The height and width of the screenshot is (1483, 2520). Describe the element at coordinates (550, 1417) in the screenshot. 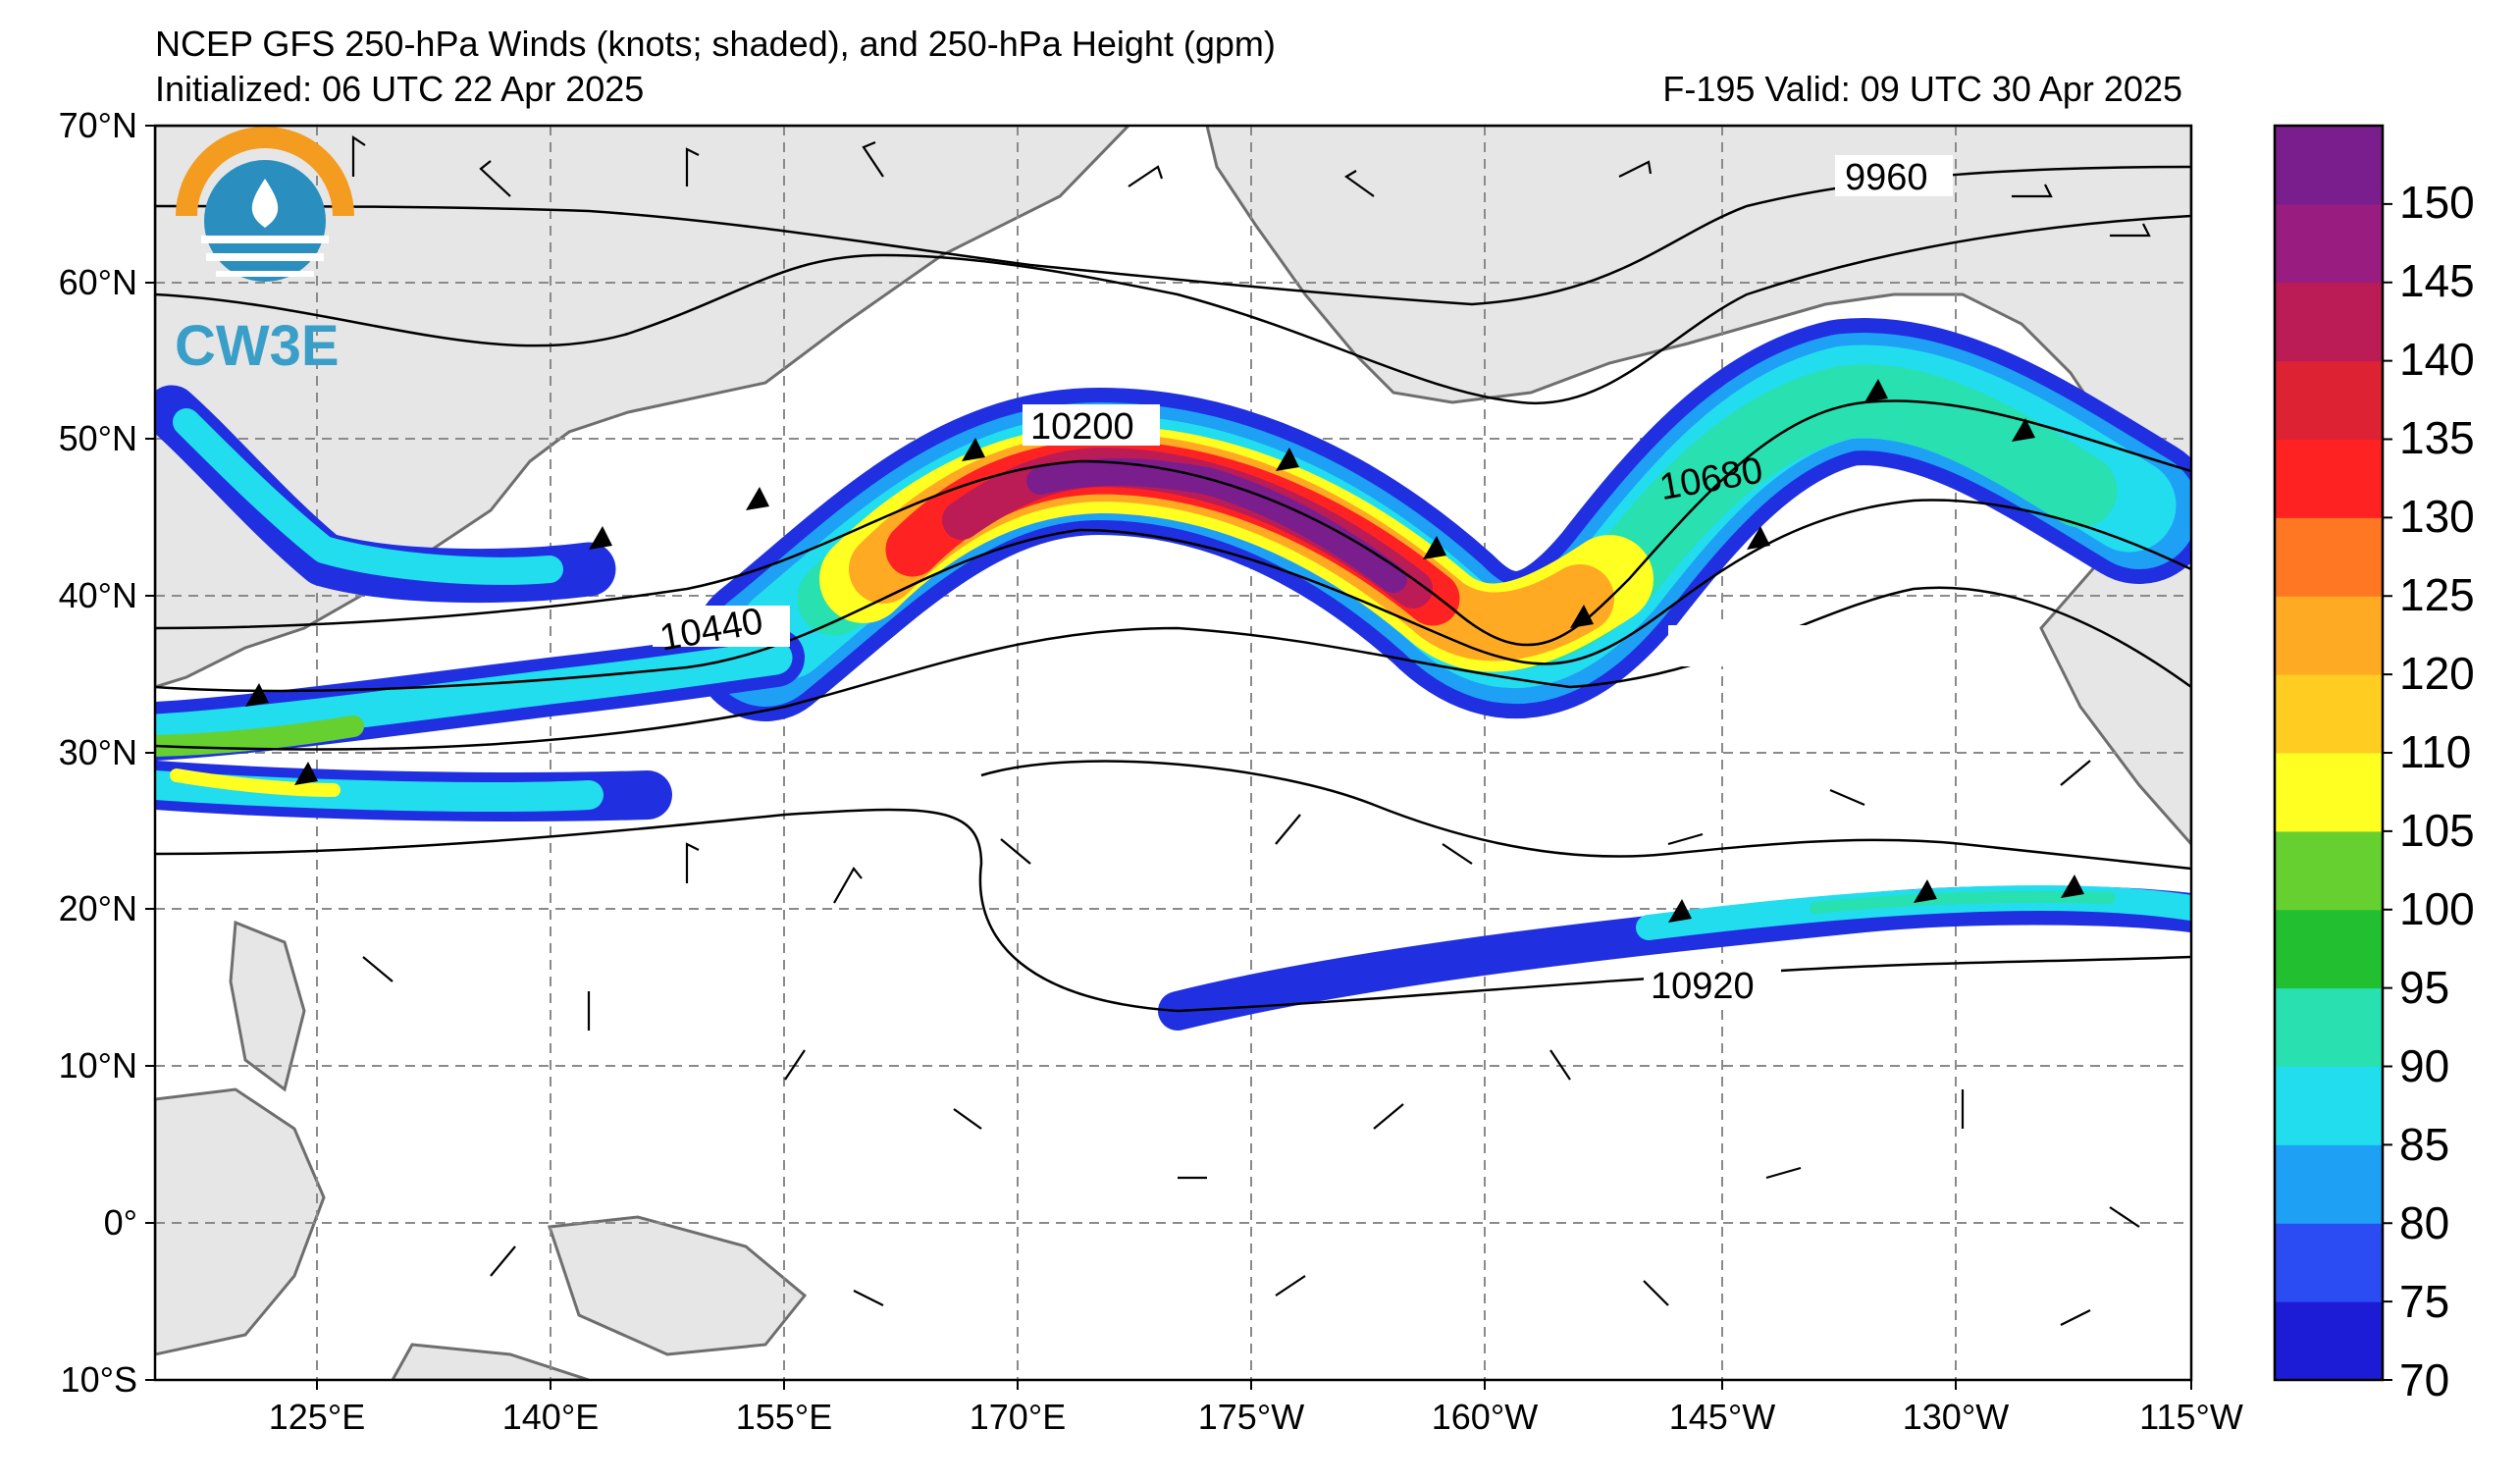

I see `lon-label: 140°E` at that location.